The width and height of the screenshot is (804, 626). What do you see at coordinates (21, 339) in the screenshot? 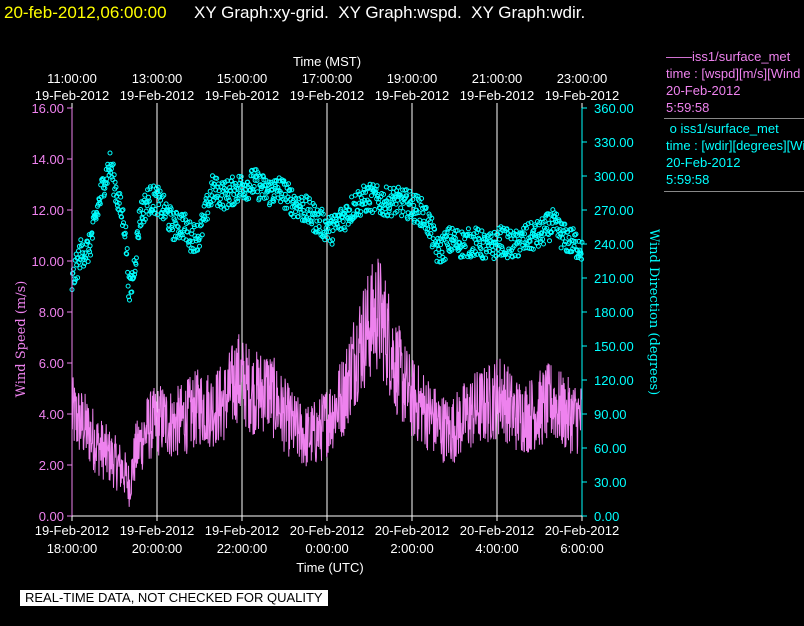
I see `left-axis-label: Wind Speed (m/s)` at bounding box center [21, 339].